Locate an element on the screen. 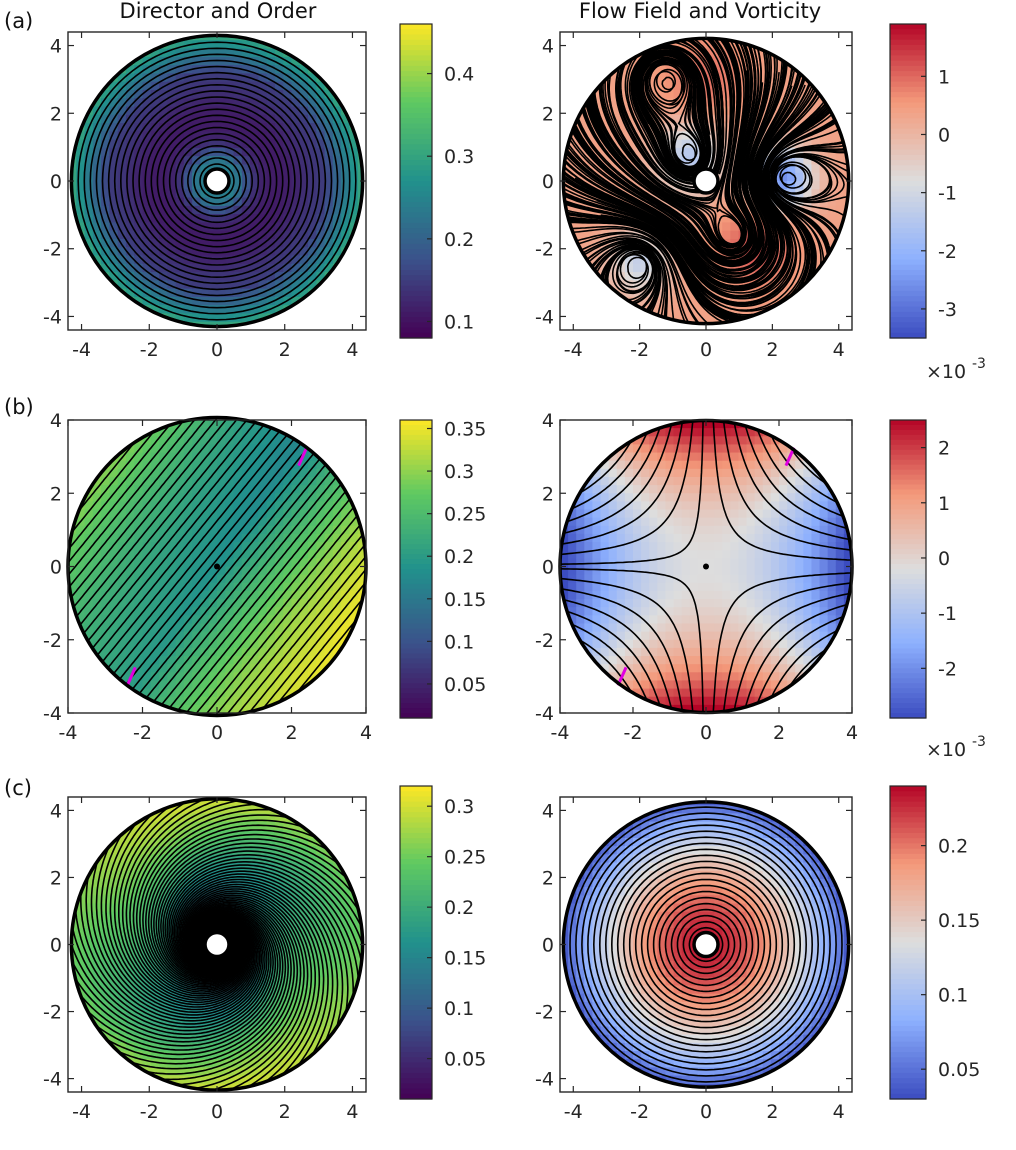 This screenshot has width=1016, height=1150. colorbar-frame is located at coordinates (908, 181).